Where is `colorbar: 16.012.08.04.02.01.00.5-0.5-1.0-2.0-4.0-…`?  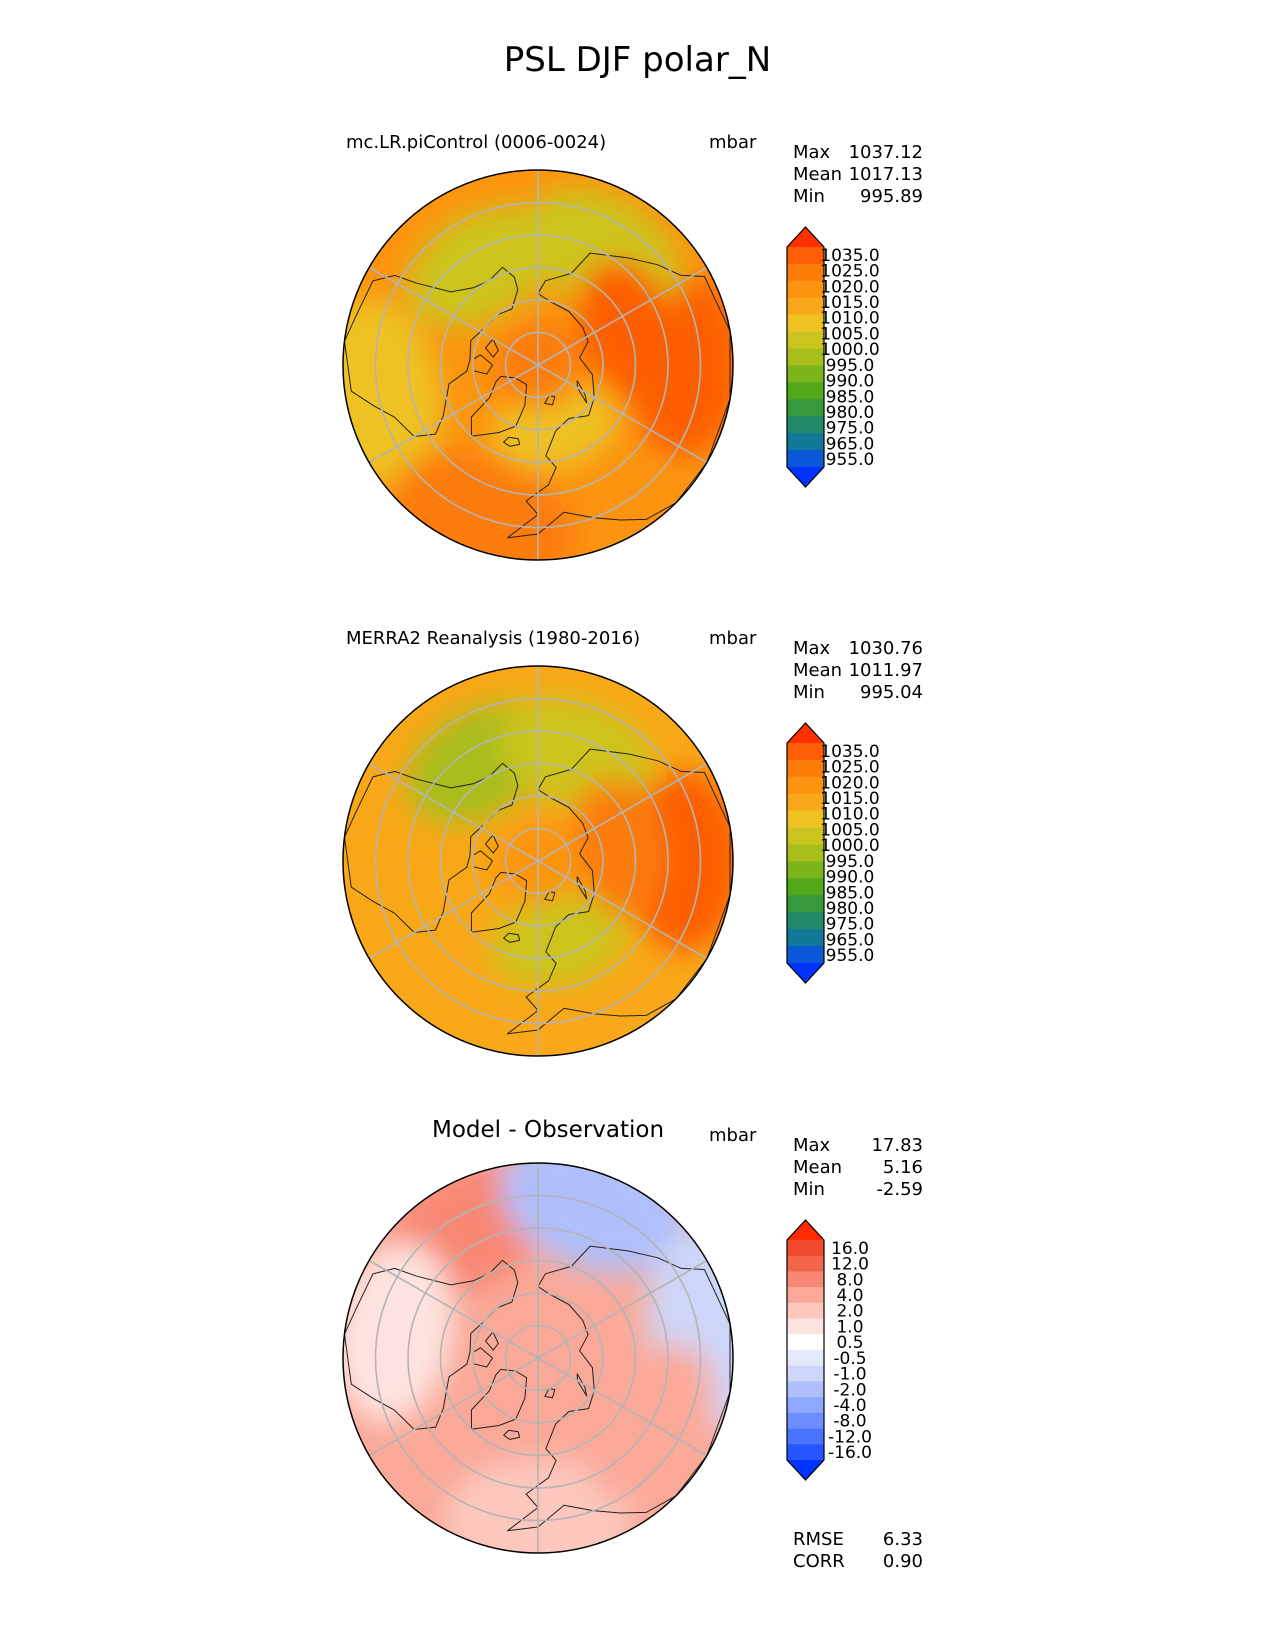 colorbar: 16.012.08.04.02.01.00.5-0.5-1.0-2.0-4.0-… is located at coordinates (829, 1350).